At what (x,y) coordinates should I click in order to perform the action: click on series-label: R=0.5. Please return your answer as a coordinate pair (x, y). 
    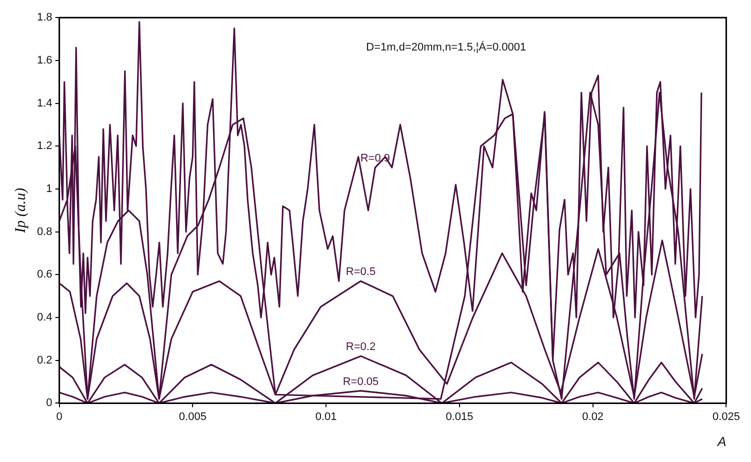
    Looking at the image, I should click on (361, 272).